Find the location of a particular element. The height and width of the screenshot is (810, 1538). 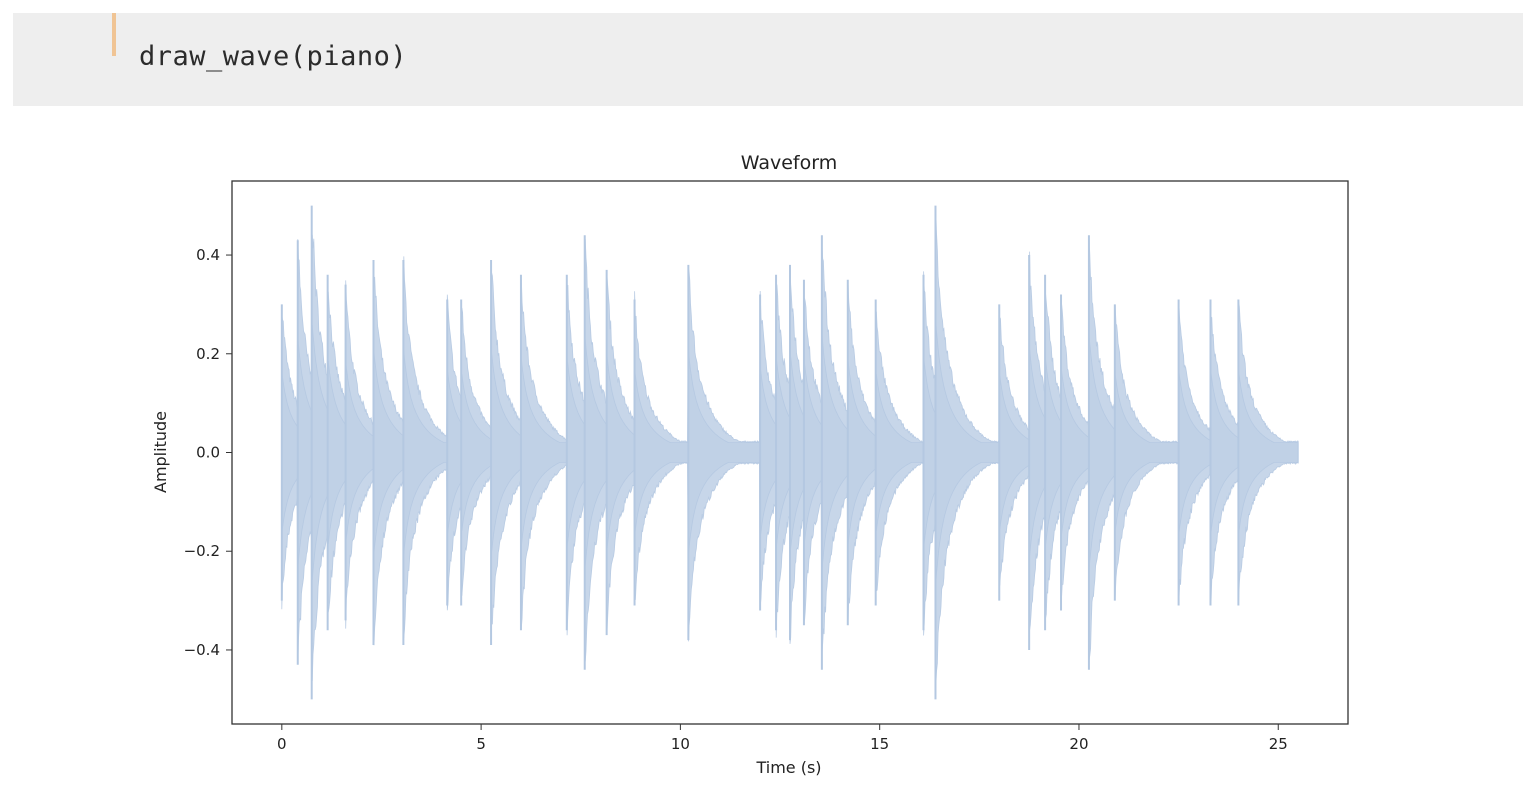

code-input: draw_wave(piano) is located at coordinates (273, 56).